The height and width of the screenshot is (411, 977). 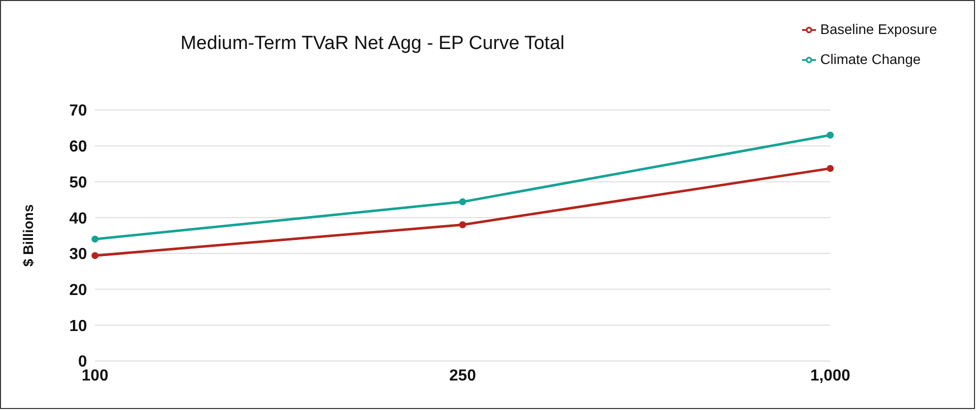 What do you see at coordinates (78, 219) in the screenshot?
I see `y-tick-label: 40` at bounding box center [78, 219].